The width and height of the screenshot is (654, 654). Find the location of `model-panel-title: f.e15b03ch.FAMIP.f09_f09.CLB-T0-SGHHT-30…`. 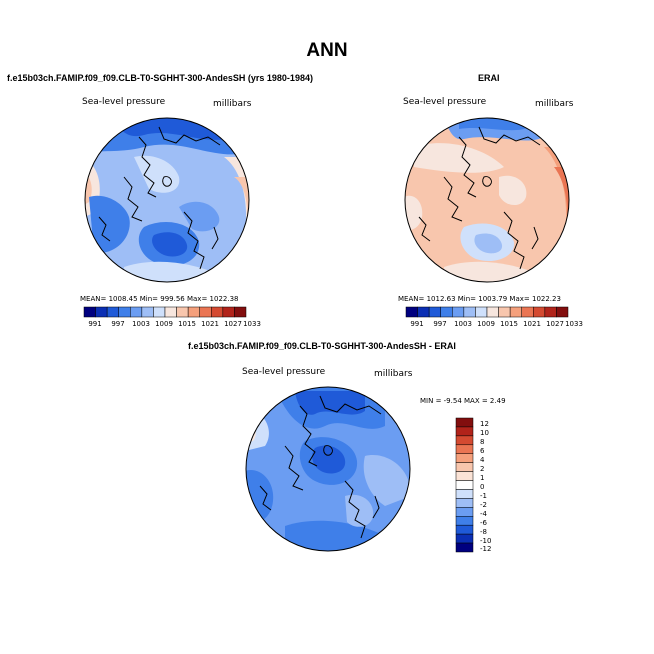

model-panel-title: f.e15b03ch.FAMIP.f09_f09.CLB-T0-SGHHT-30… is located at coordinates (160, 78).